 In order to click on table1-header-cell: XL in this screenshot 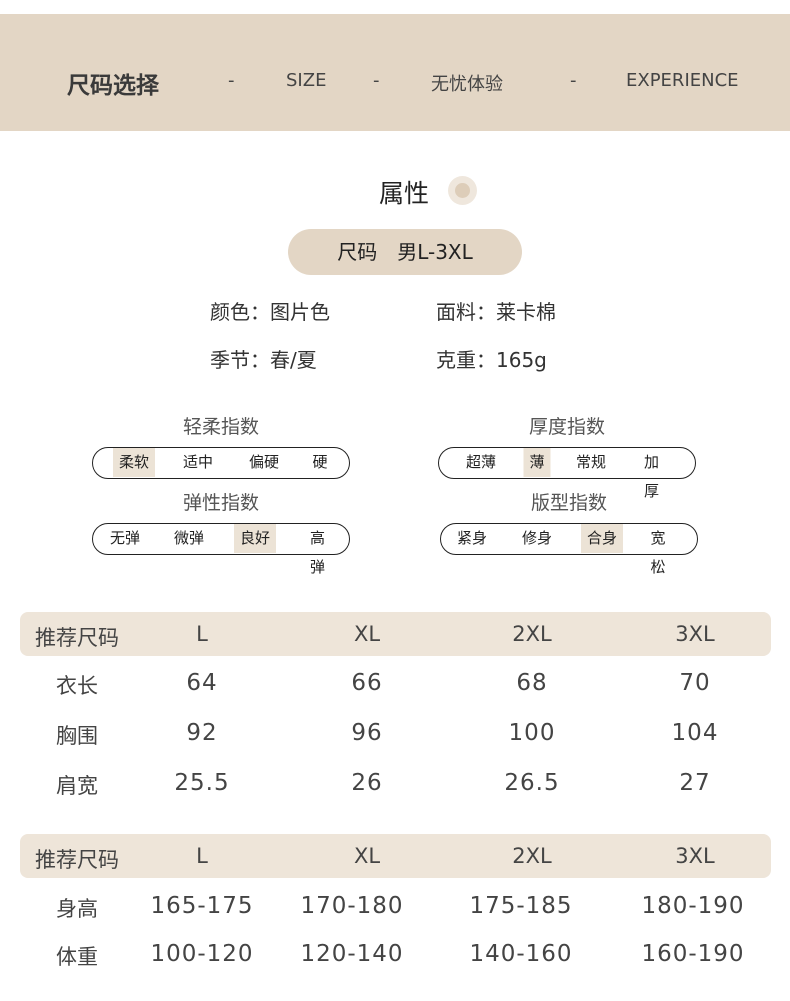, I will do `click(367, 634)`.